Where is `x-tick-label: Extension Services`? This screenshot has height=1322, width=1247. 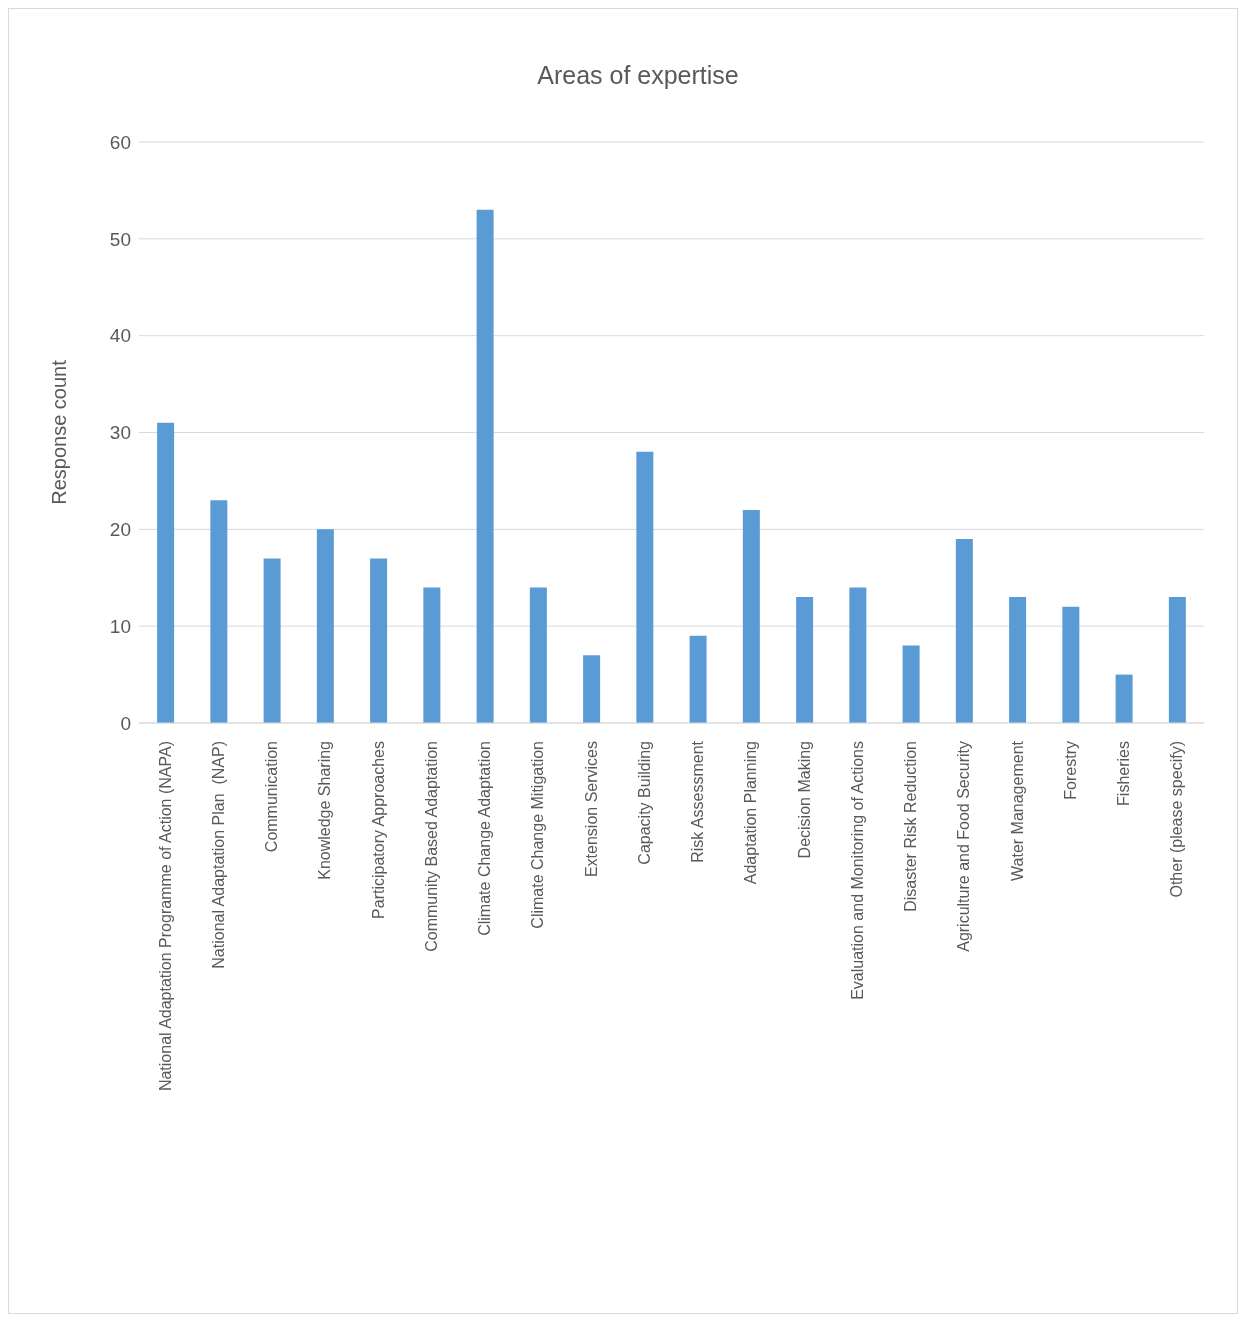
x-tick-label: Extension Services is located at coordinates (591, 809).